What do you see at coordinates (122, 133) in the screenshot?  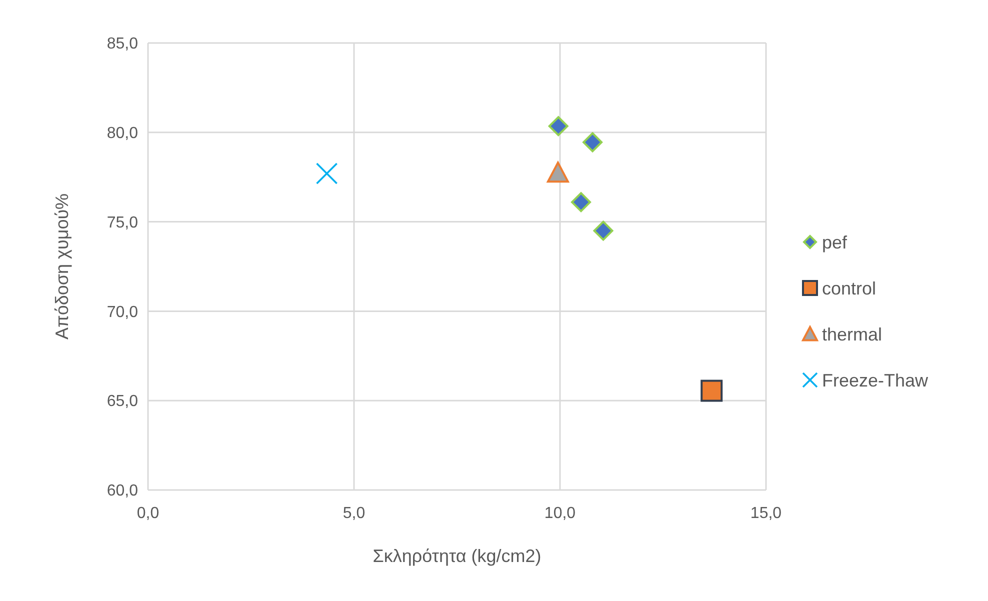 I see `y-tick-label: 80,0` at bounding box center [122, 133].